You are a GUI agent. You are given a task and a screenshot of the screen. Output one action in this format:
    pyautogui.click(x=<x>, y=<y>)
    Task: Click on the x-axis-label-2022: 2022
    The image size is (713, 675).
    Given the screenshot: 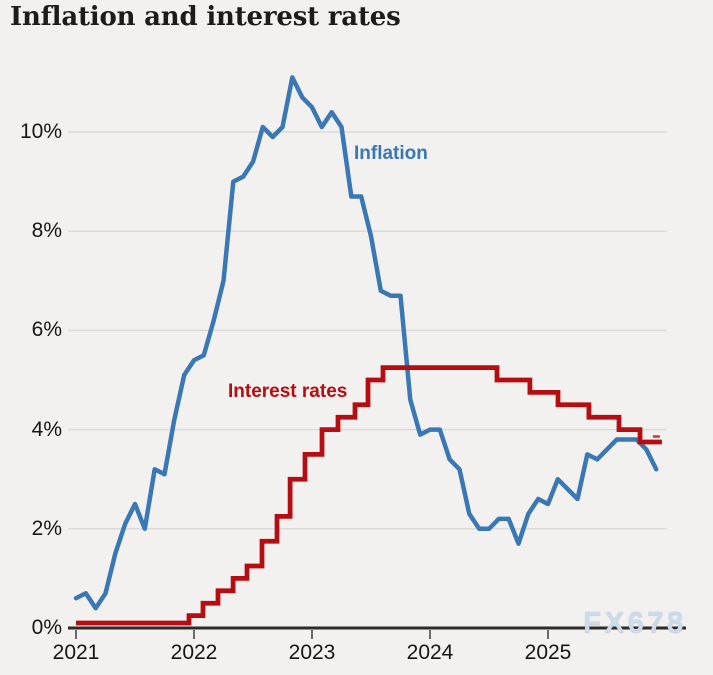 What is the action you would take?
    pyautogui.click(x=194, y=652)
    